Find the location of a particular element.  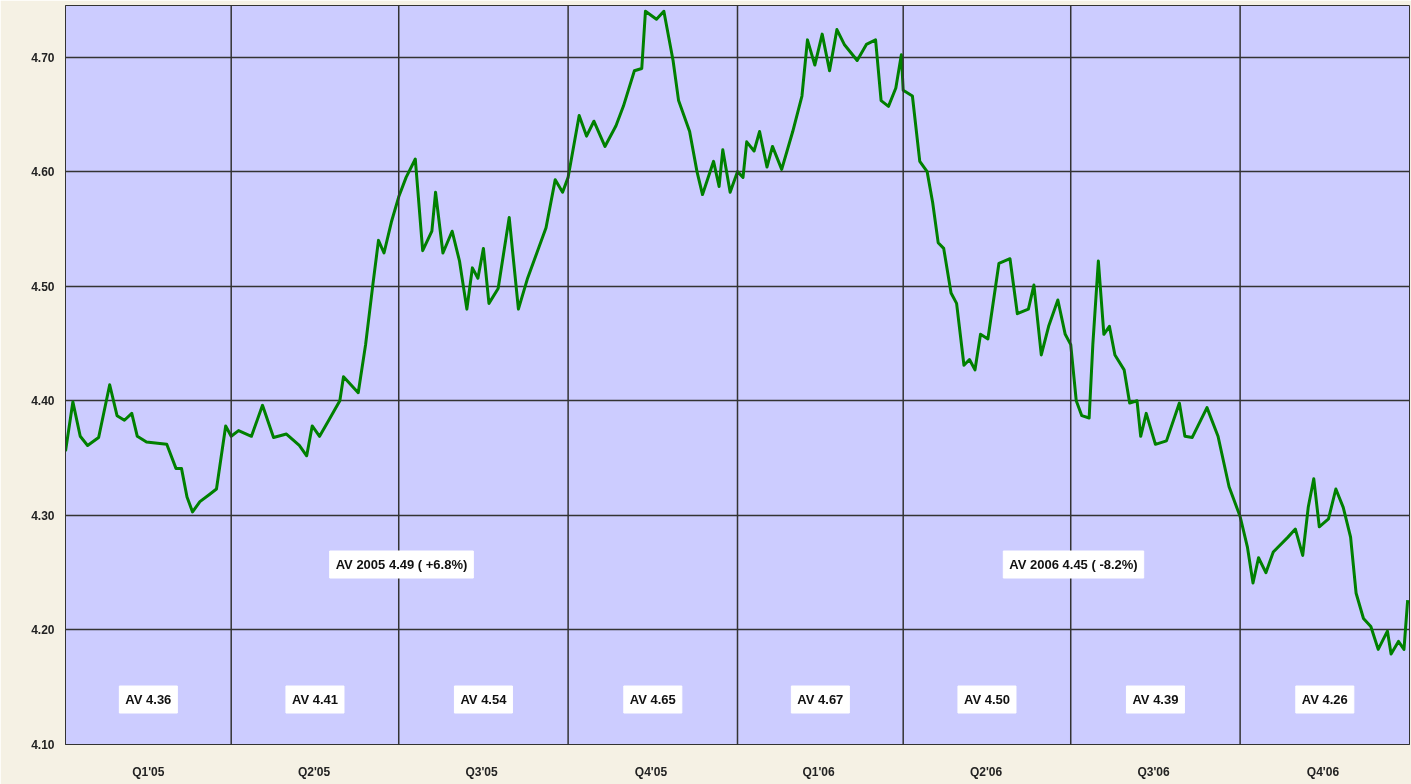

x-tick-label: Q1'05 is located at coordinates (148, 771).